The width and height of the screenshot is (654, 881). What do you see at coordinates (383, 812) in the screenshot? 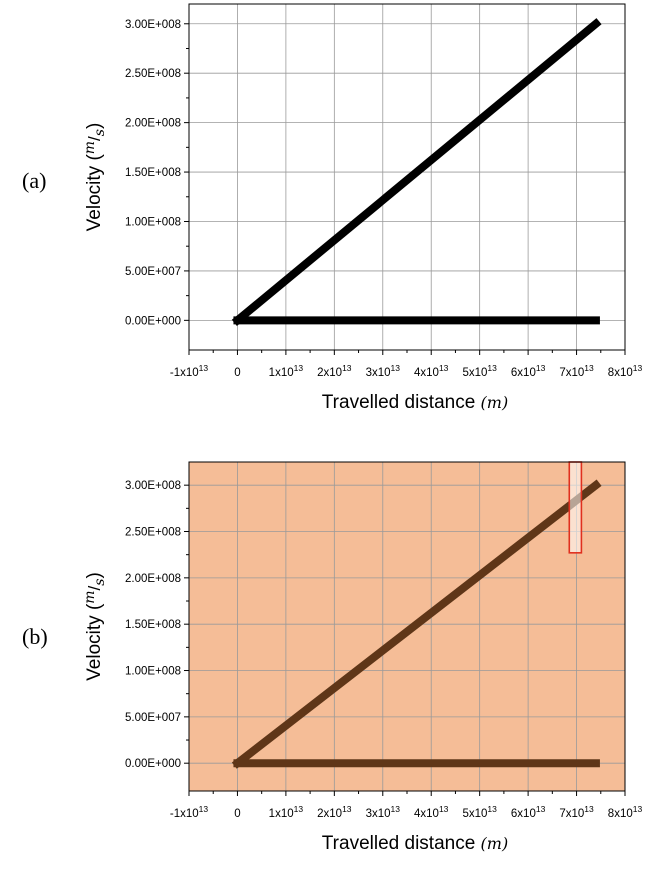
I see `chart-b-x-tick-label: 3x10¹³` at bounding box center [383, 812].